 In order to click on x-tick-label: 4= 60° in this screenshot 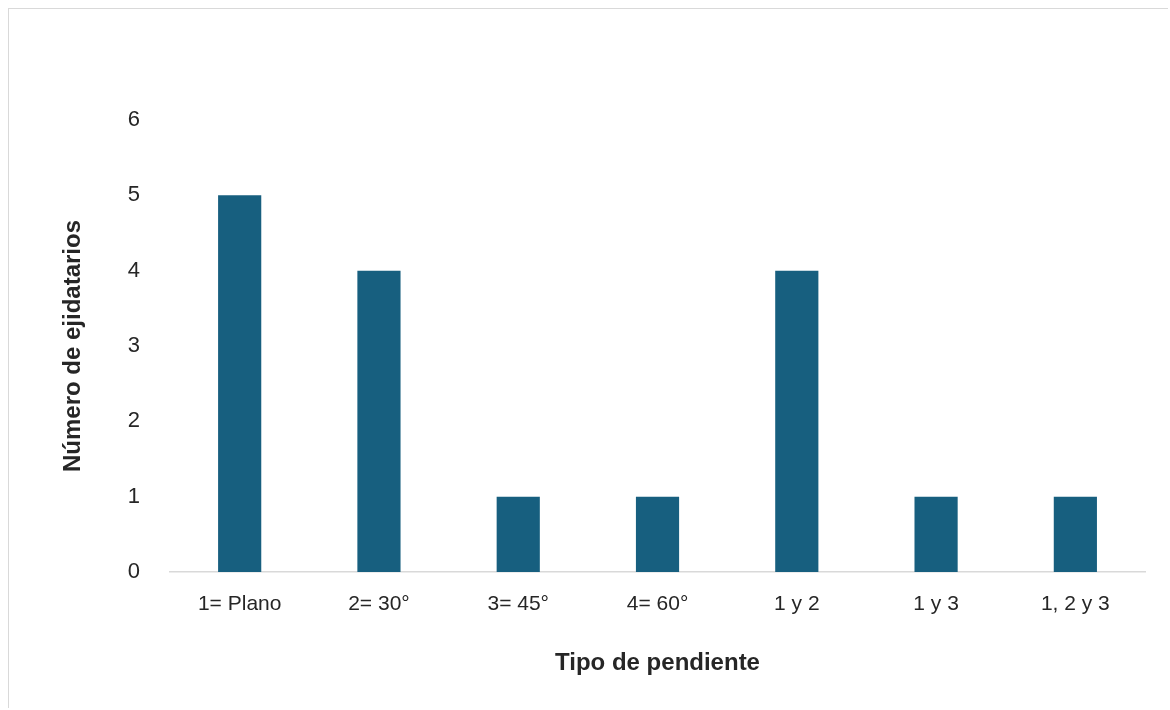, I will do `click(657, 603)`.